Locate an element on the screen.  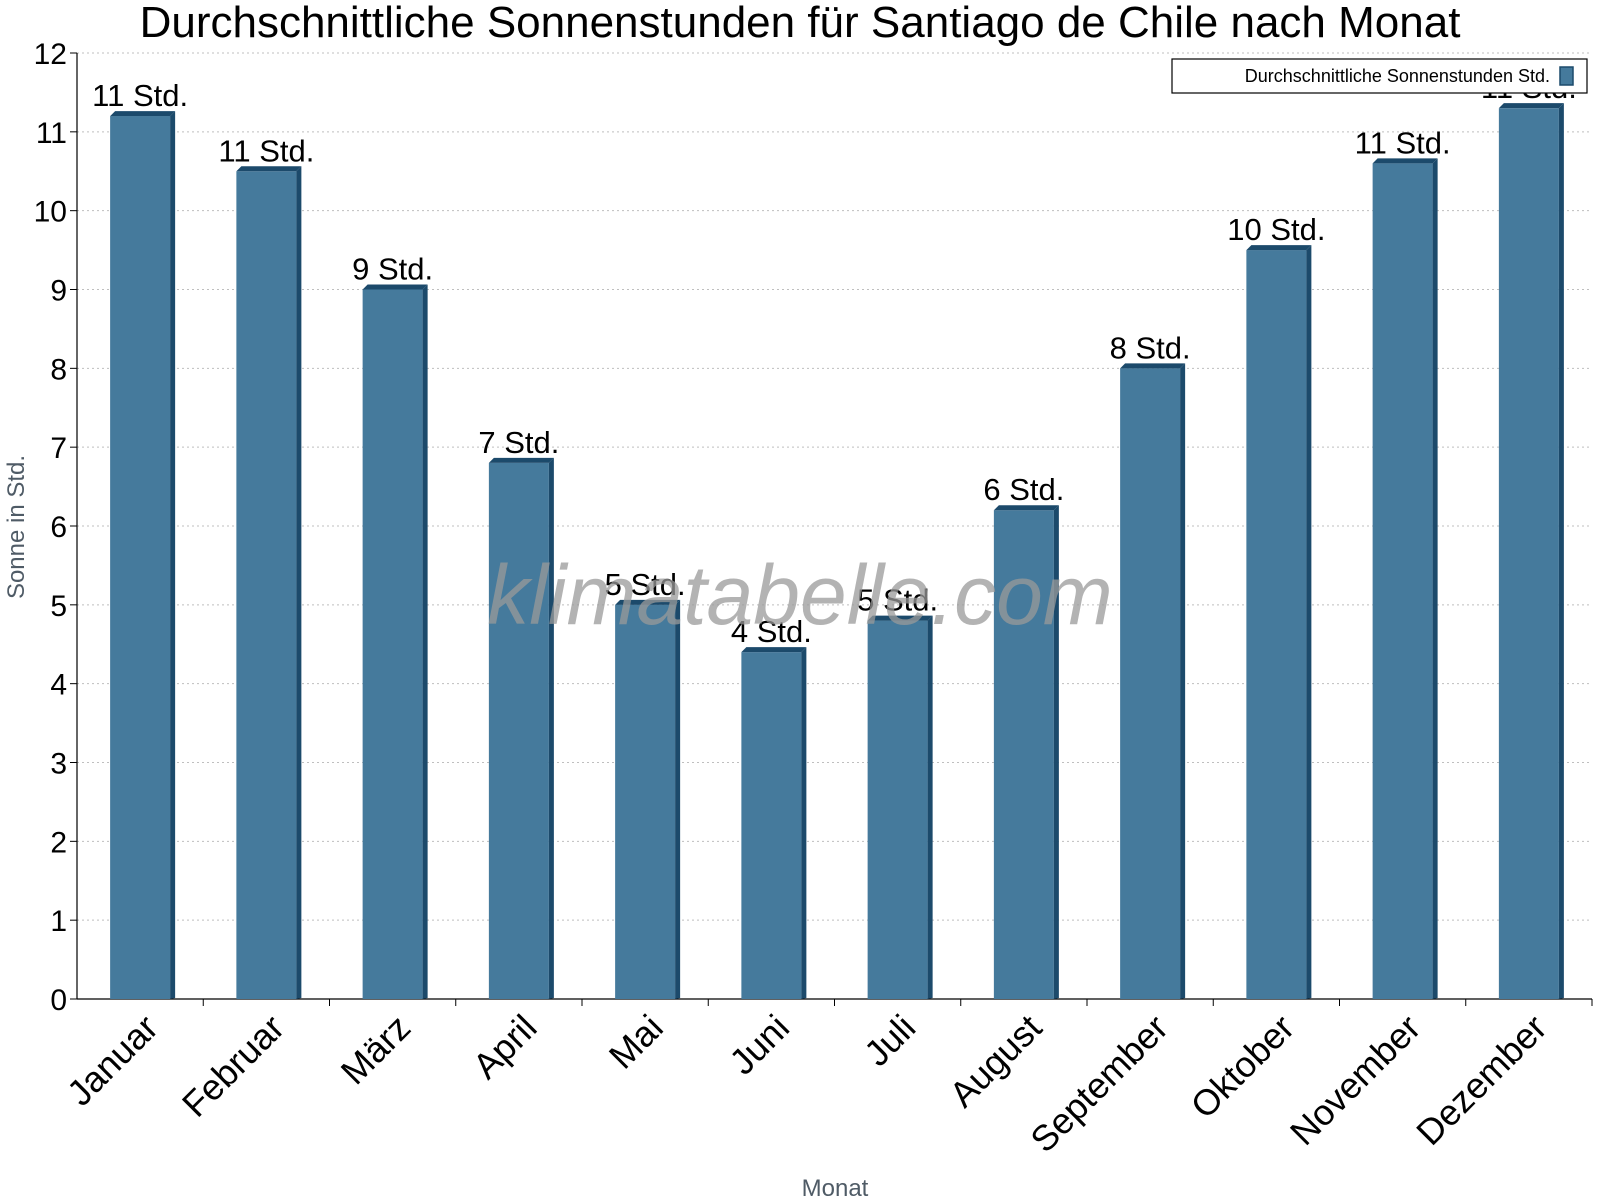
watermark-text: klimatabelle.com is located at coordinates (800, 595).